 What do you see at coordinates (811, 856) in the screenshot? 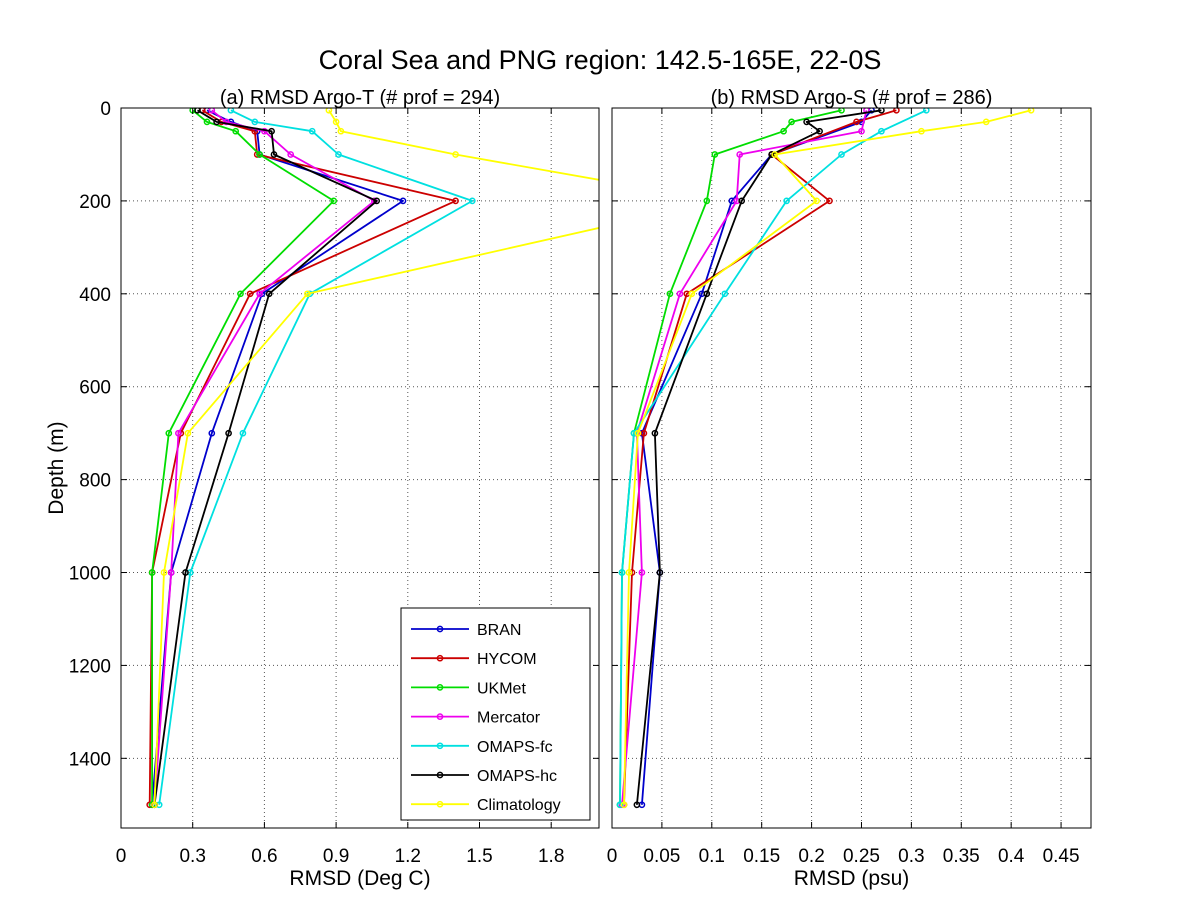
I see `x-tick-label: 0.2` at bounding box center [811, 856].